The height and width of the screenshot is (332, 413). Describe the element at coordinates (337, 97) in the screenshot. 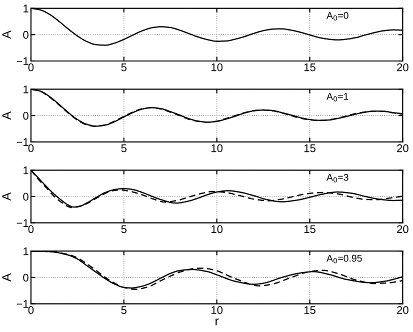

I see `annotation: A$_{0}$=1` at that location.